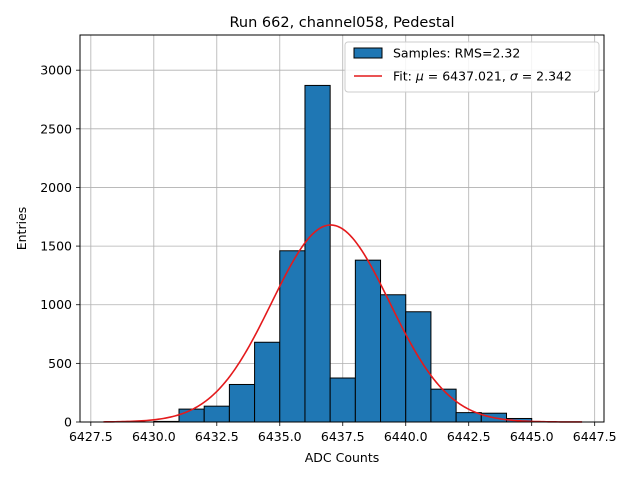 The width and height of the screenshot is (640, 484). Describe the element at coordinates (341, 23) in the screenshot. I see `chart-title: Run 662, channel058, Pedestal` at that location.